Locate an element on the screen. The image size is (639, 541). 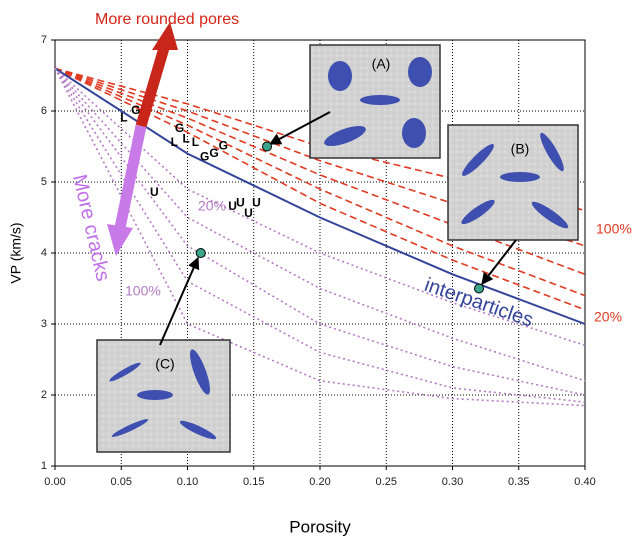
arrow-rounded is located at coordinates (152, 87).